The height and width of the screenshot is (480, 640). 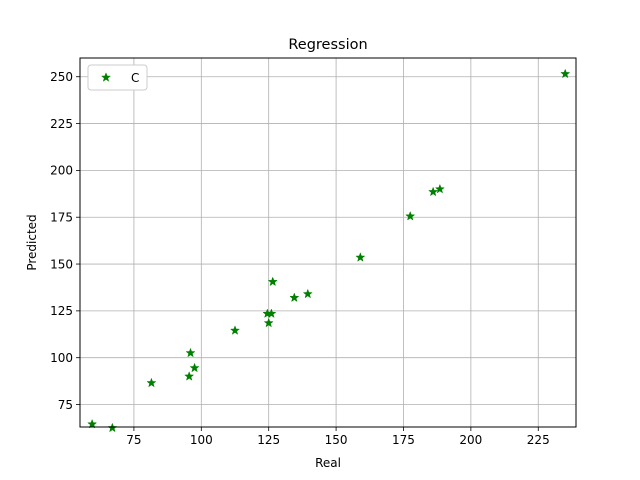 What do you see at coordinates (65, 405) in the screenshot?
I see `y-tick-label: 75` at bounding box center [65, 405].